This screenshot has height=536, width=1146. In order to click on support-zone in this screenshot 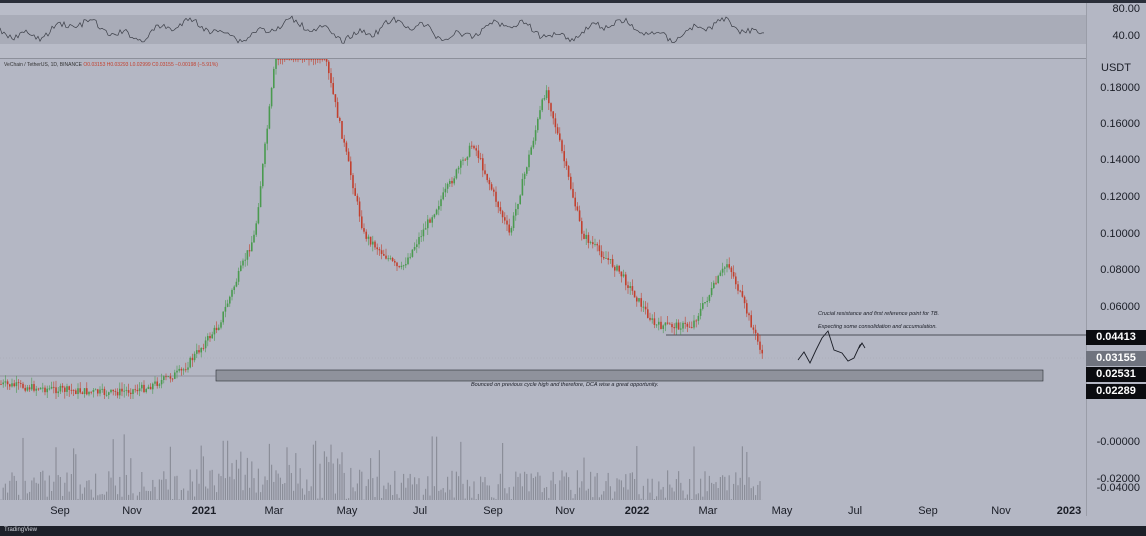, I will do `click(629, 375)`.